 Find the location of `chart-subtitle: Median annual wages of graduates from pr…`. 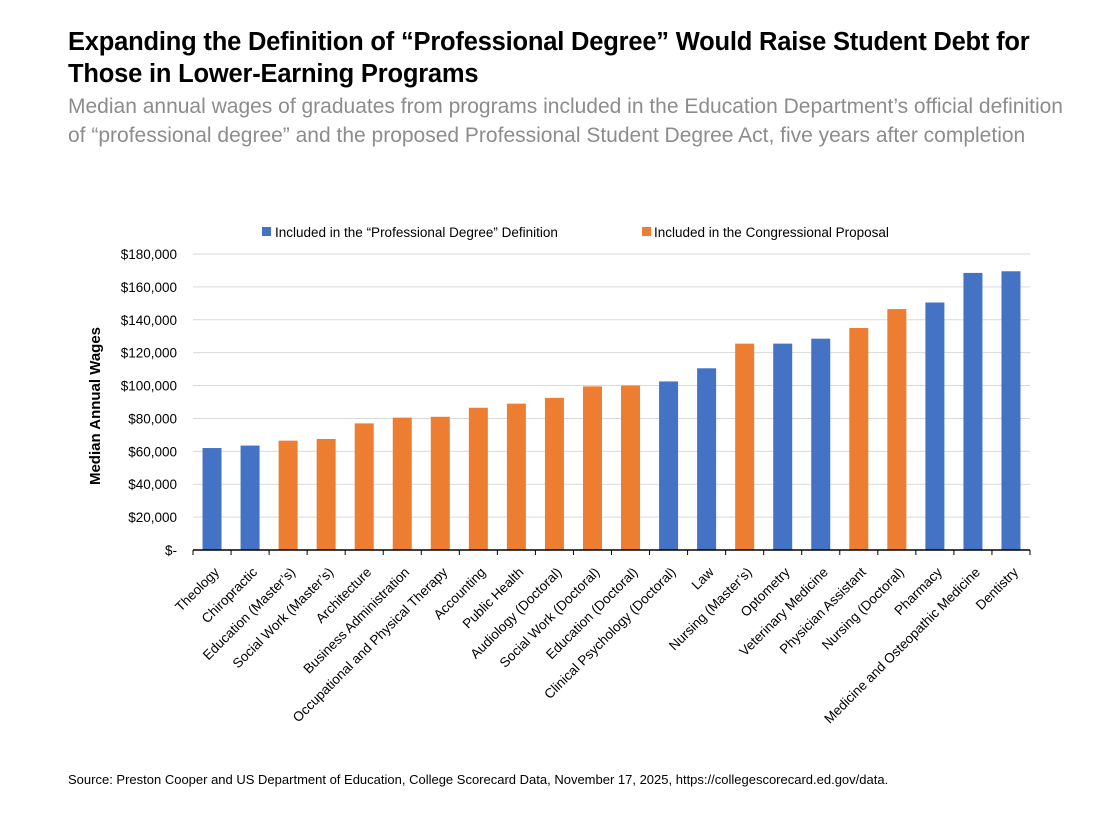

chart-subtitle: Median annual wages of graduates from pr… is located at coordinates (565, 121).